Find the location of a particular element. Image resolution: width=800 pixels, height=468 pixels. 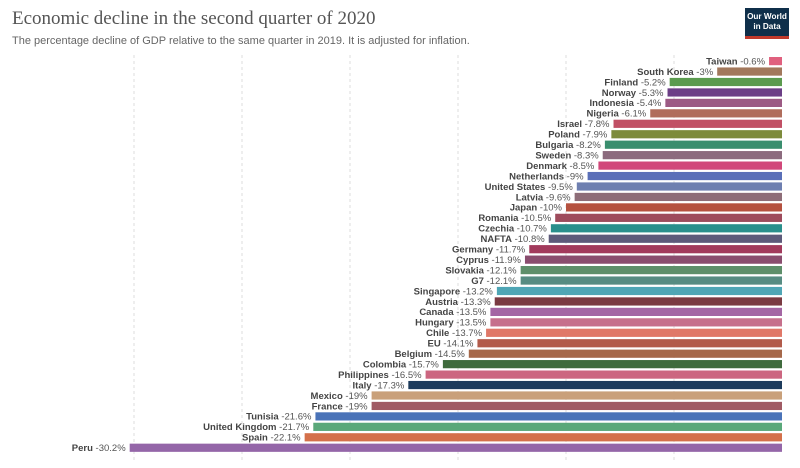

bar-label: Slovakia -12.1% is located at coordinates (481, 270).